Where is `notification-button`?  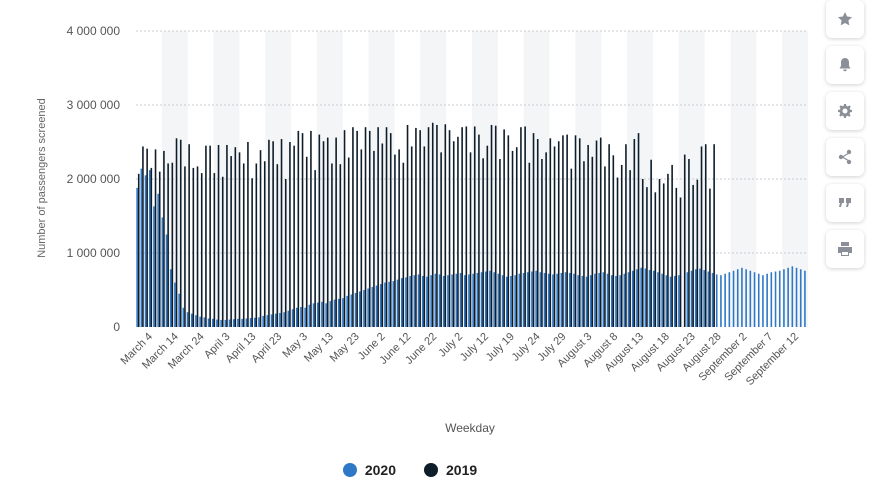
notification-button is located at coordinates (845, 65).